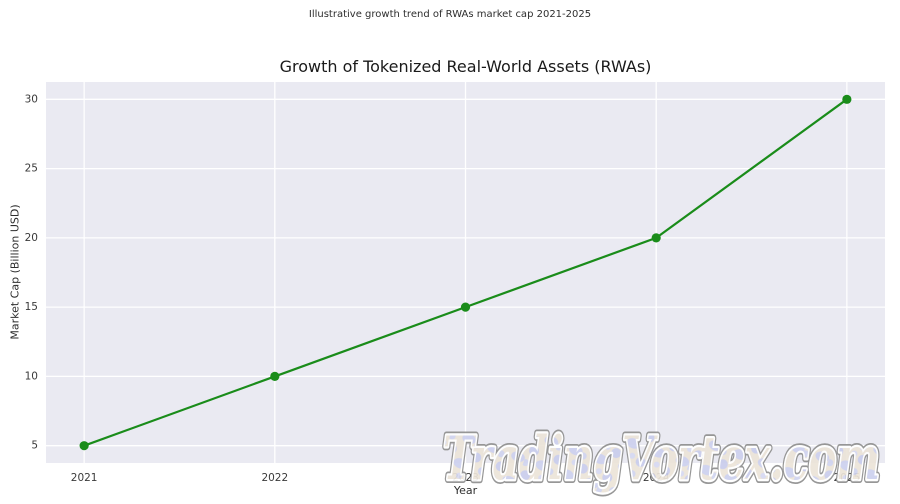 Image resolution: width=900 pixels, height=504 pixels. What do you see at coordinates (31, 169) in the screenshot?
I see `y-tick-label: 25` at bounding box center [31, 169].